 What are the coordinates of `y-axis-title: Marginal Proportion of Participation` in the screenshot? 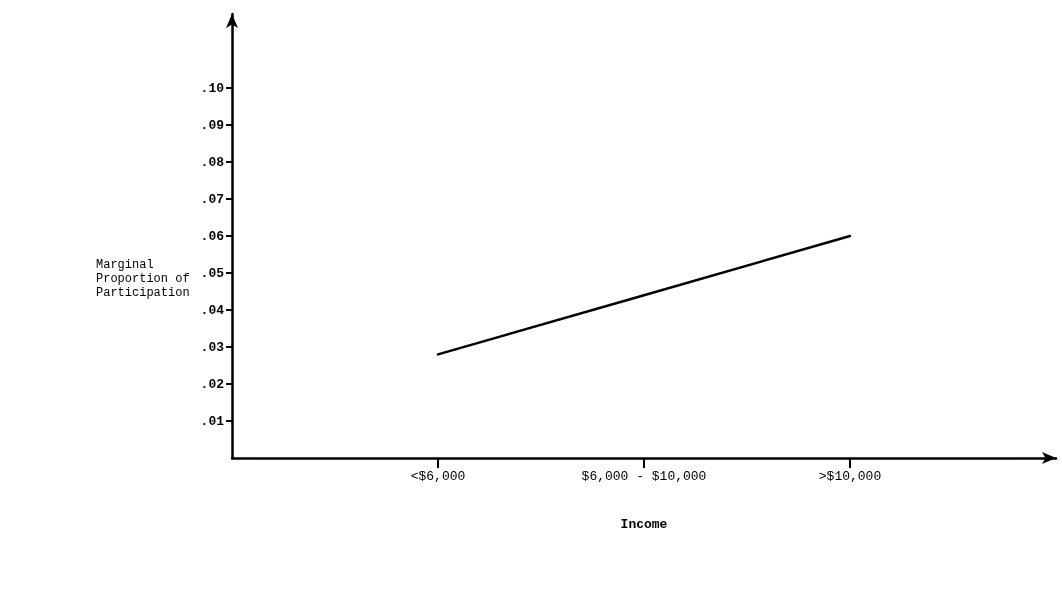 It's located at (146, 279).